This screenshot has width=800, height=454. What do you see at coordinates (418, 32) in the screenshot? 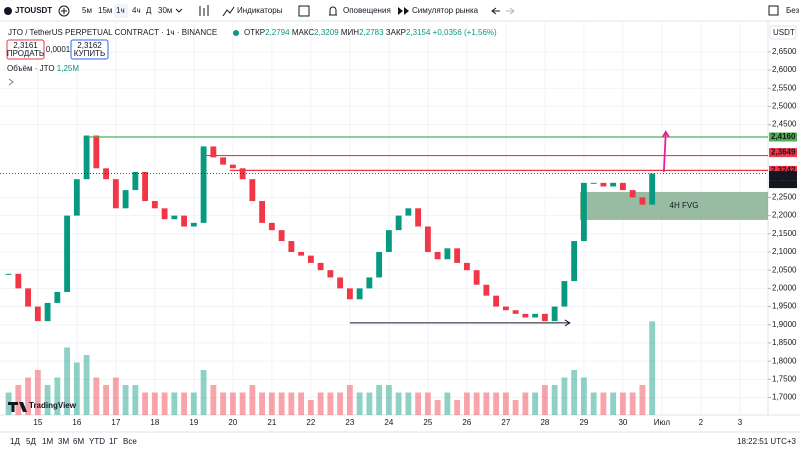
I see `ohlc-value: 2,3154` at bounding box center [418, 32].